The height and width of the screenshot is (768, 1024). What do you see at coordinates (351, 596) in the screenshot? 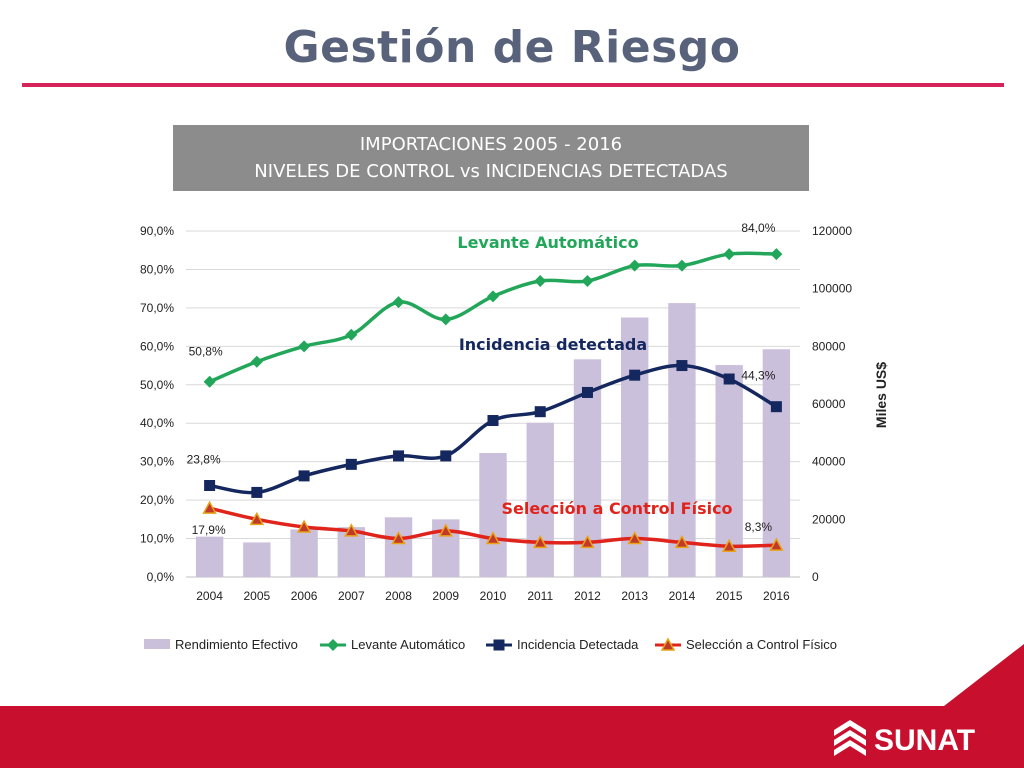
I see `x-tick-label: 2007` at bounding box center [351, 596].